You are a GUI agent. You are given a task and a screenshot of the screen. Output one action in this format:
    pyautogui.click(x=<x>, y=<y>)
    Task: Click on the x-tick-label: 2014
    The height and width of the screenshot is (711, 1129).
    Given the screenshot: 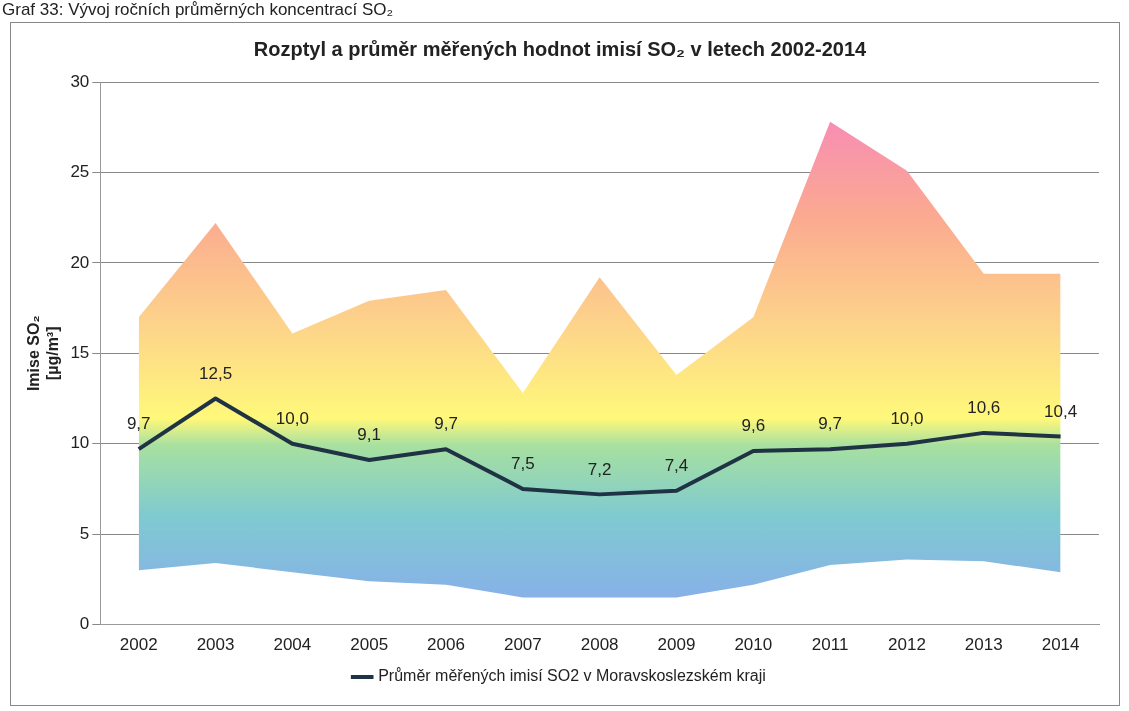 What is the action you would take?
    pyautogui.click(x=1060, y=645)
    